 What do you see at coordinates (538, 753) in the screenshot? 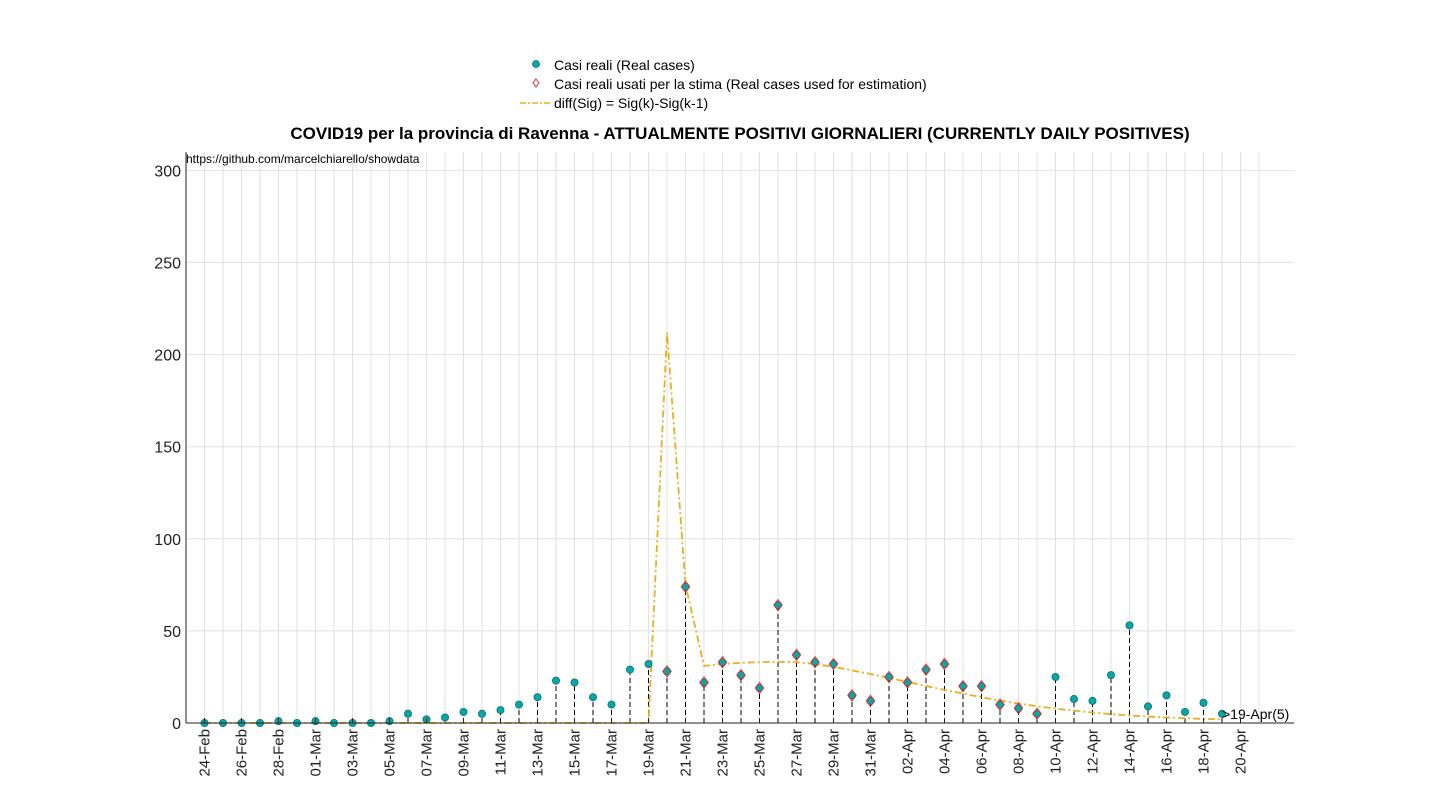
I see `x-tick-label: 13-Mar` at bounding box center [538, 753].